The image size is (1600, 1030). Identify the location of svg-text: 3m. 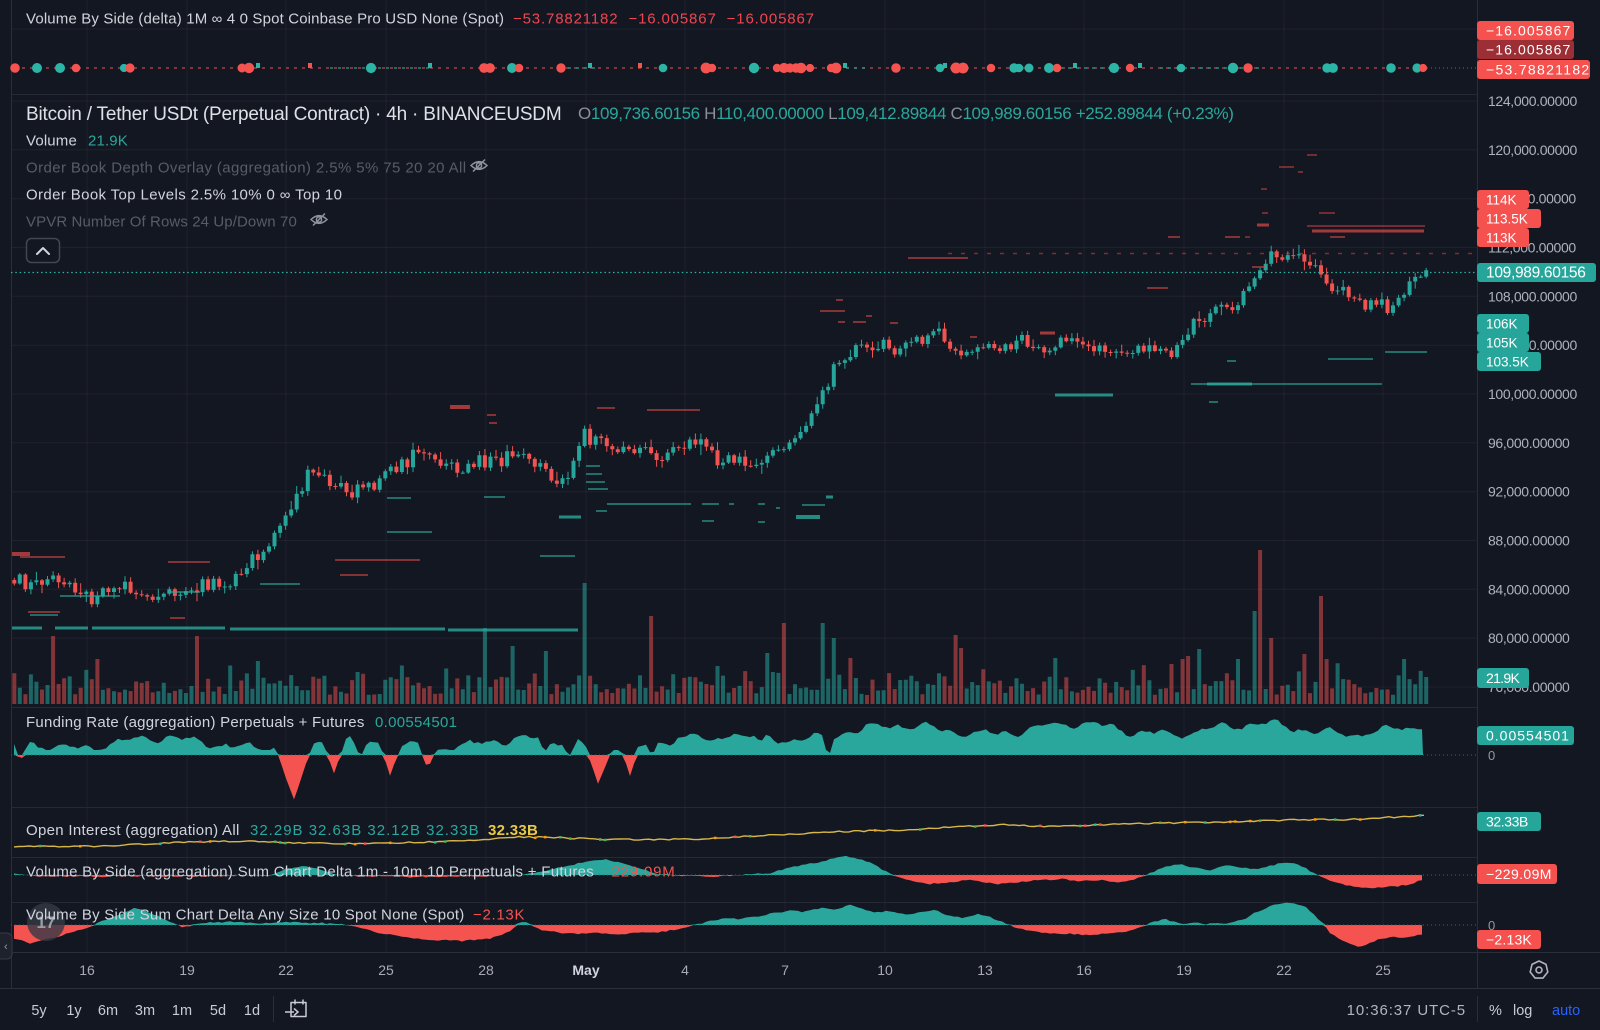
(145, 1011).